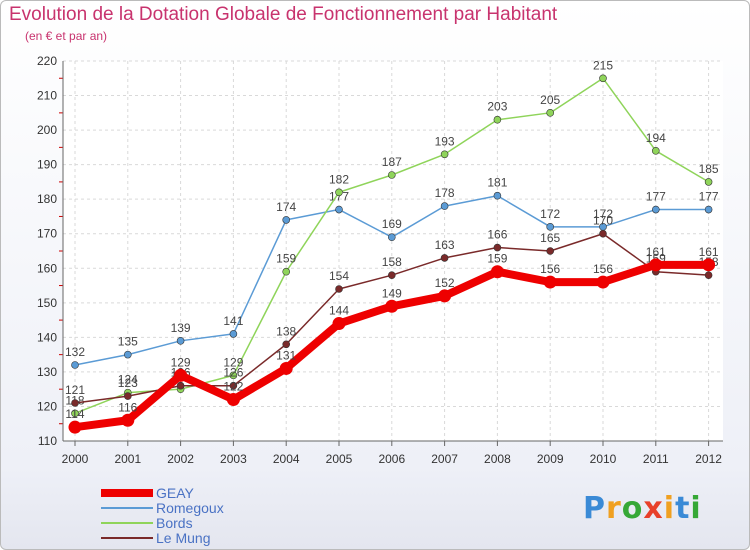  What do you see at coordinates (233, 321) in the screenshot?
I see `data-label: 141` at bounding box center [233, 321].